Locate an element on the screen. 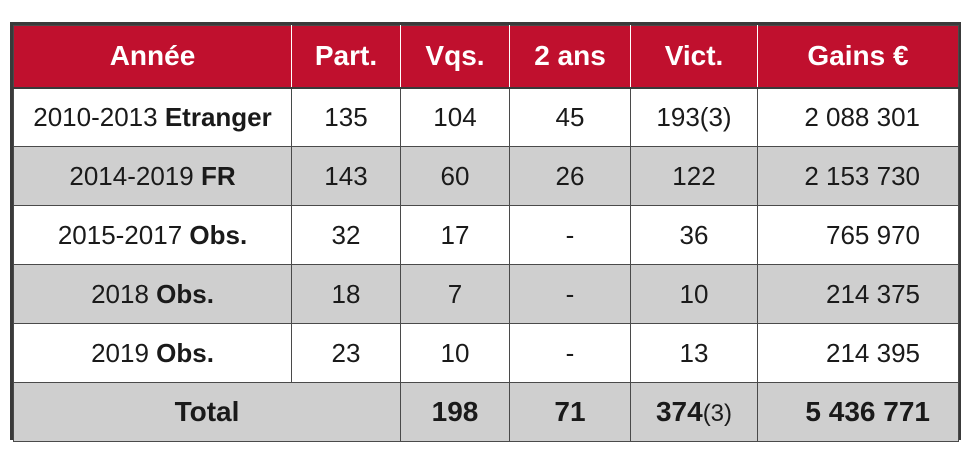 The width and height of the screenshot is (974, 462). total-gains: 5 436 771 is located at coordinates (858, 412).